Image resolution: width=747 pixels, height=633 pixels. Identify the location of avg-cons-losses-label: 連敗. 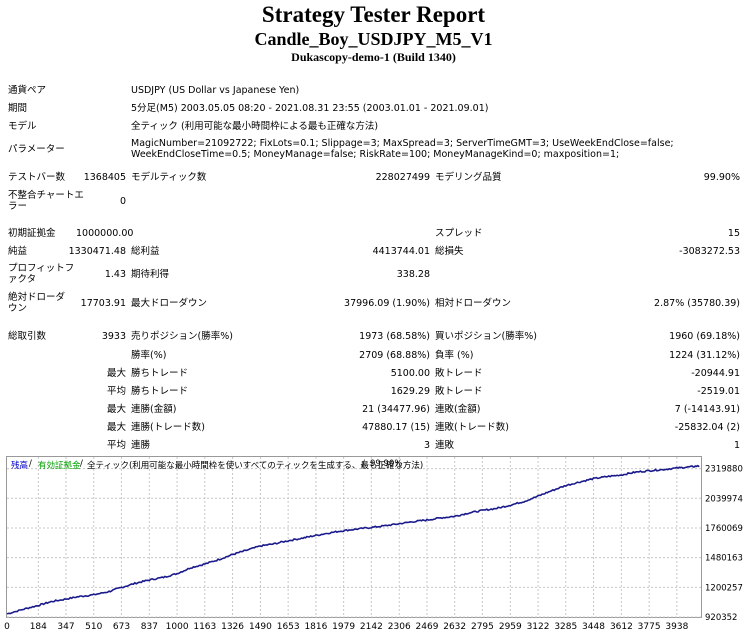
(445, 445).